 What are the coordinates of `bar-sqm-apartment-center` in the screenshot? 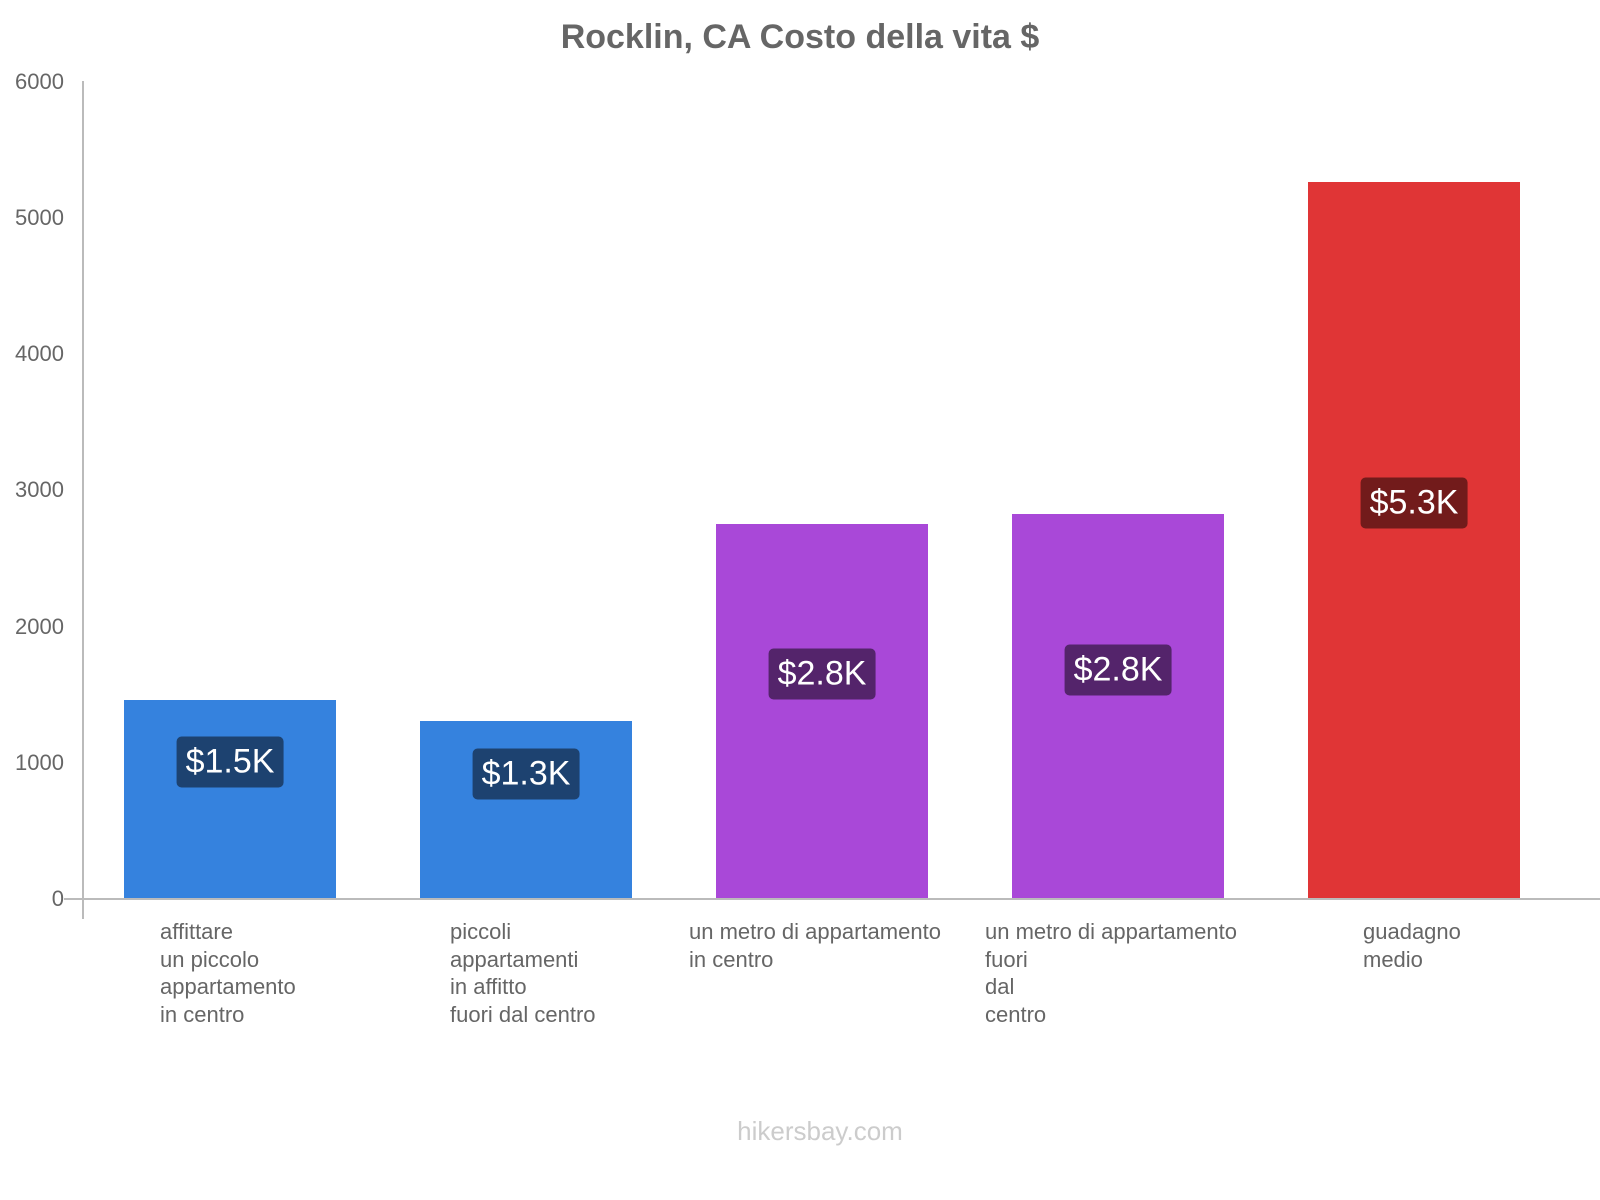 It's located at (822, 711).